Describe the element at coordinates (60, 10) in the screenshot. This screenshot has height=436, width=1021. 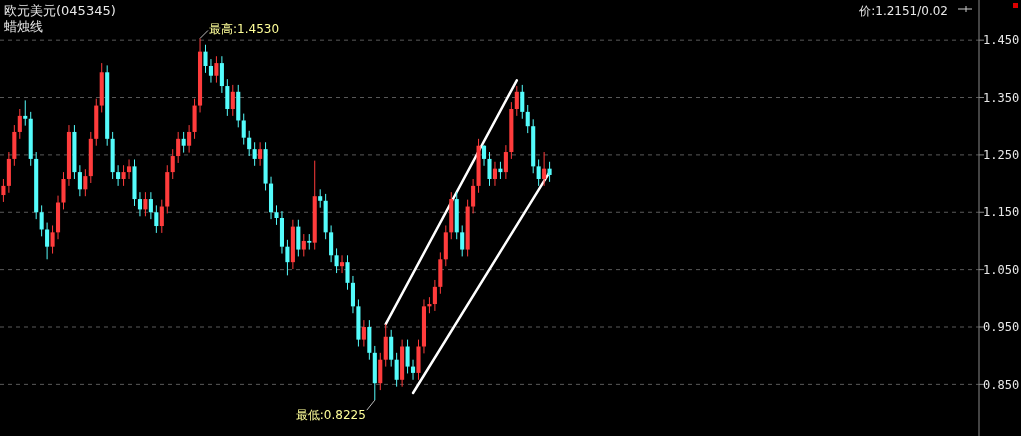
I see `chart-title: 欧元美元(045345)` at that location.